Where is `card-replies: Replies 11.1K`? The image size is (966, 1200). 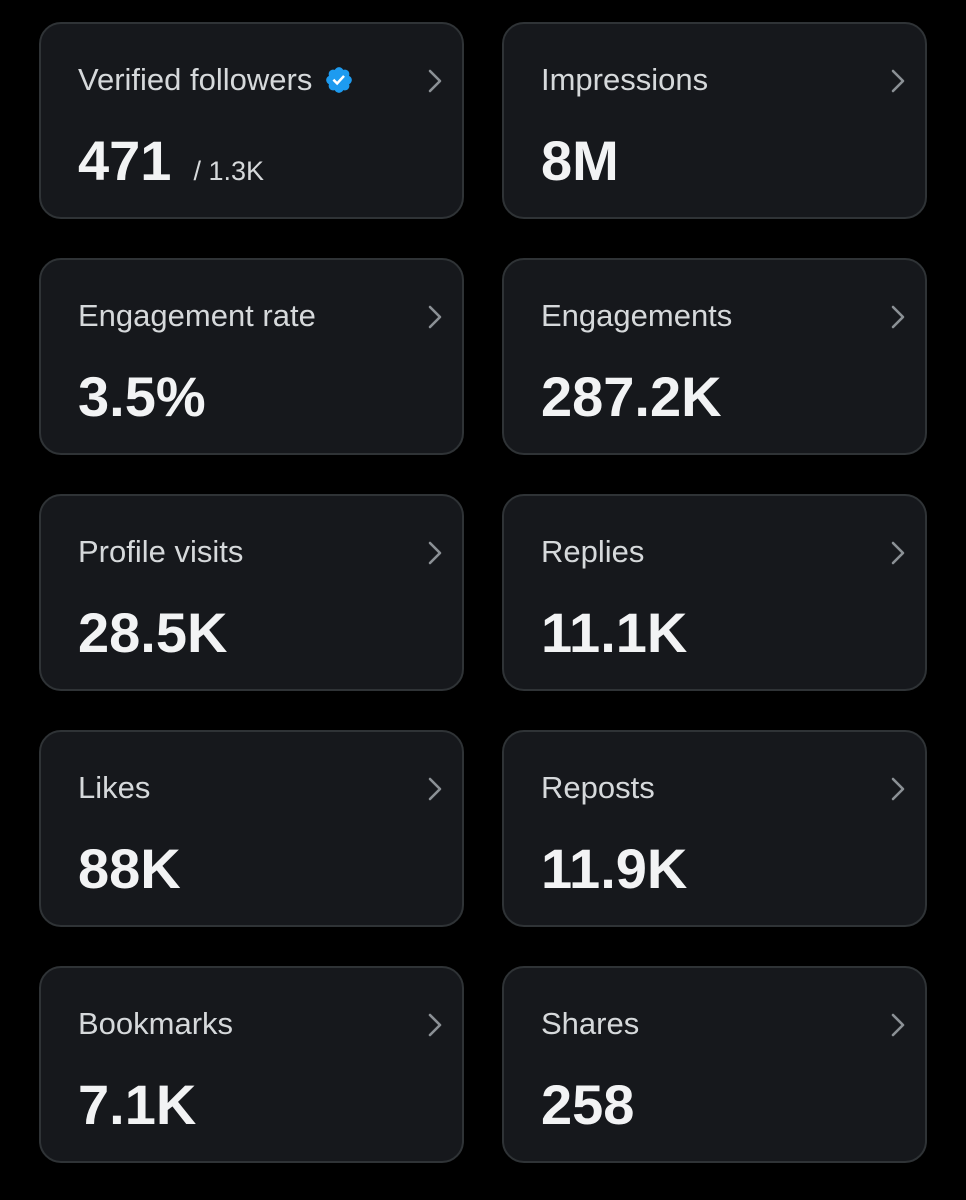
card-replies: Replies 11.1K is located at coordinates (714, 592).